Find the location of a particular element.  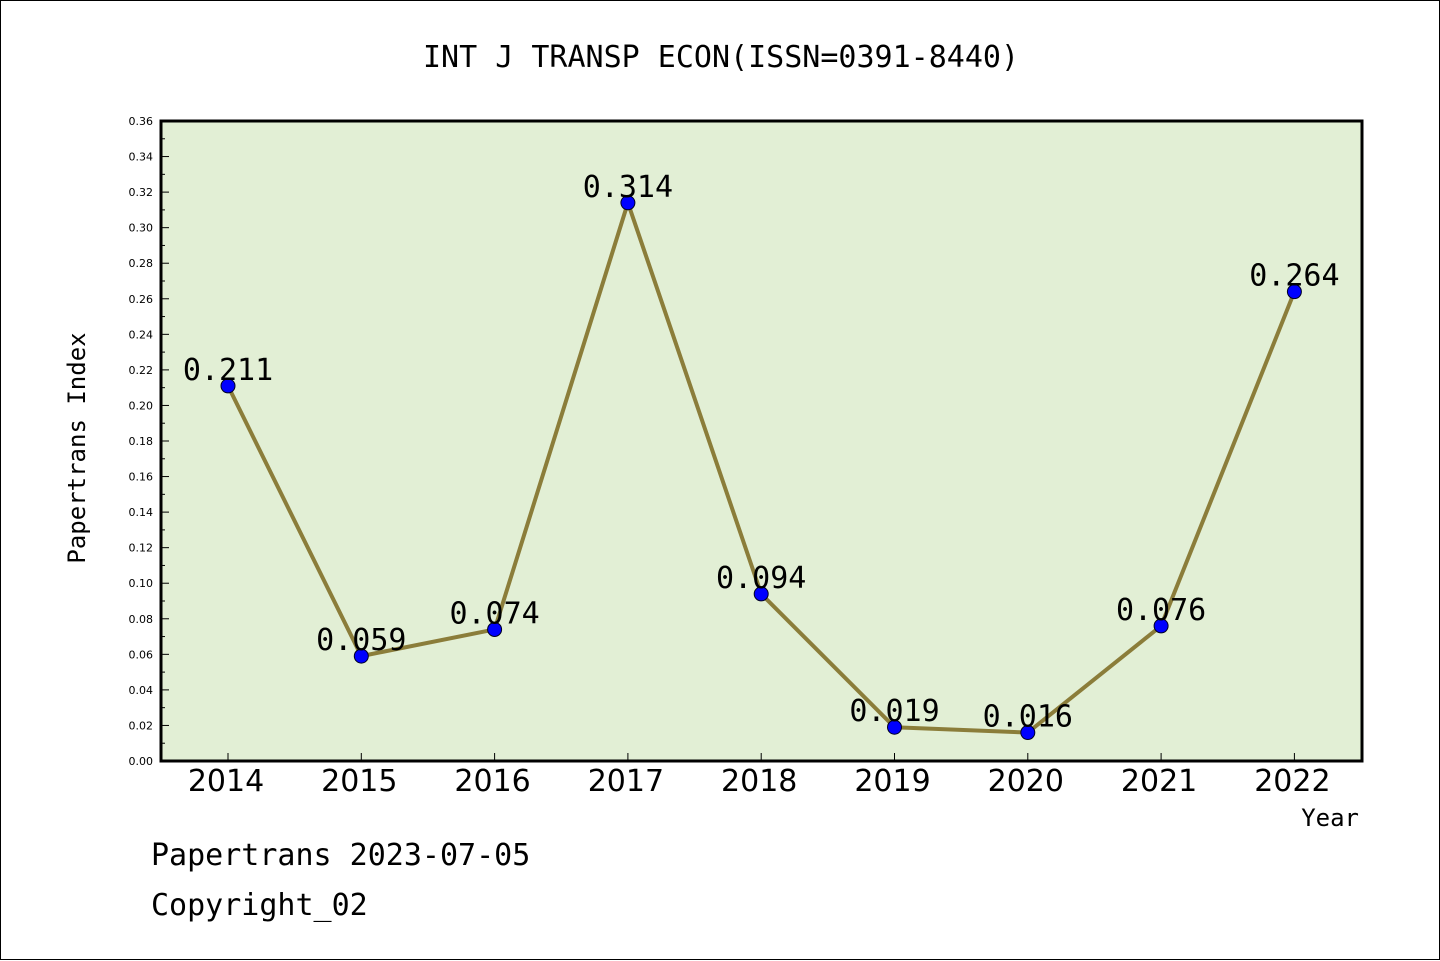

x-tick-label: 2016 is located at coordinates (492, 781).